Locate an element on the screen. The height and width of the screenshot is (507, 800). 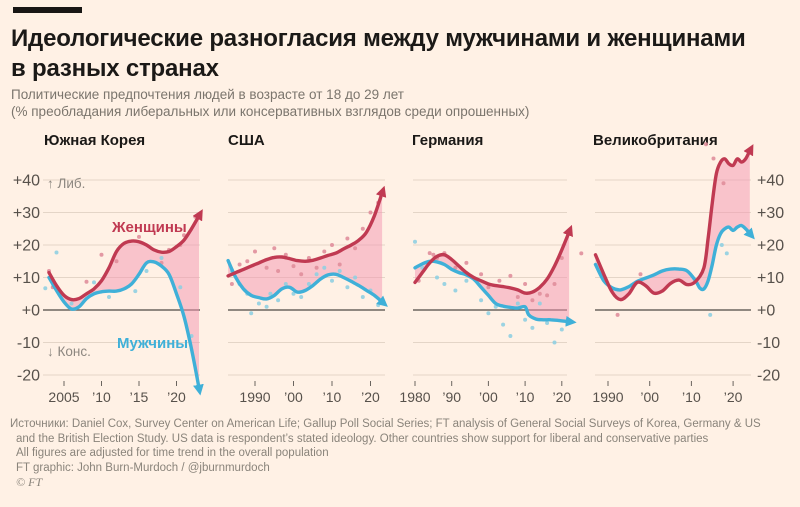
x-tick-label: 2005 is located at coordinates (63, 397).